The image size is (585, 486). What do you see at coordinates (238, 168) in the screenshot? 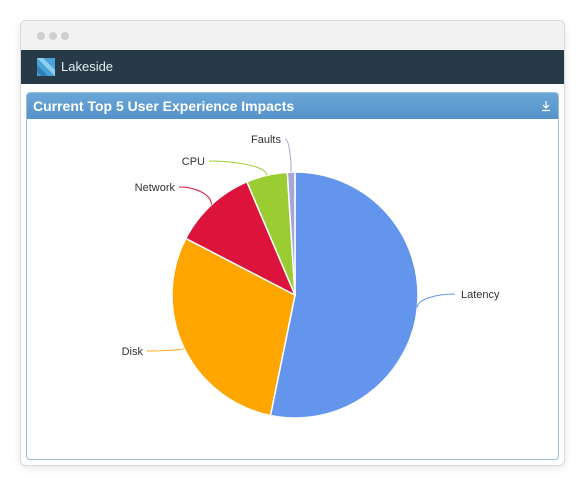
I see `pie-connector-cpu` at bounding box center [238, 168].